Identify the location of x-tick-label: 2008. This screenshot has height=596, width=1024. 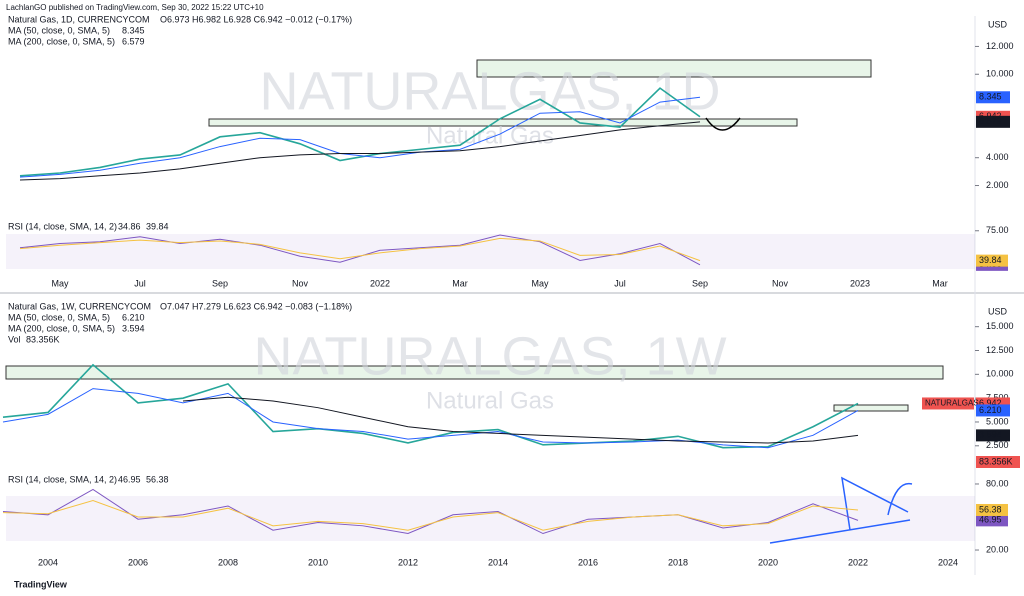
(228, 562).